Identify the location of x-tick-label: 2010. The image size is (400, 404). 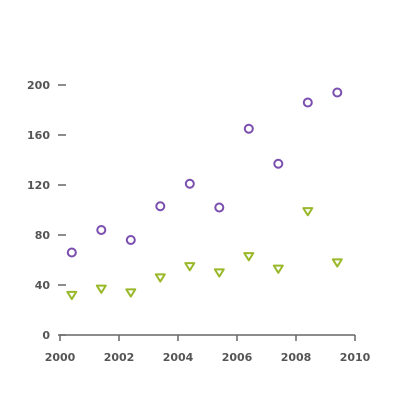
(355, 357).